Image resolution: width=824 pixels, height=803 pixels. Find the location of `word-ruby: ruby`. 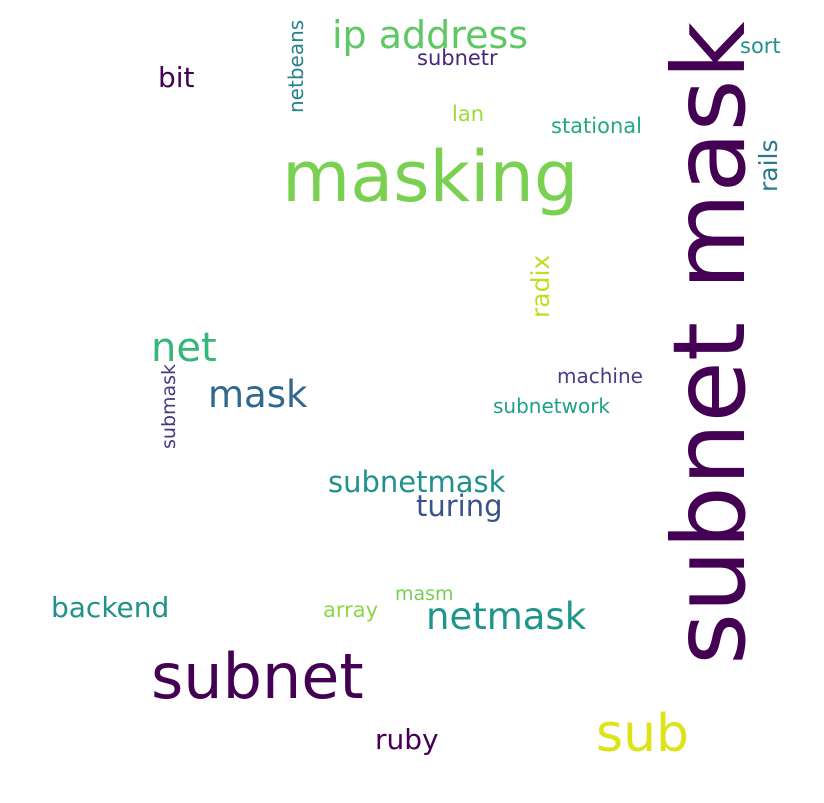

word-ruby: ruby is located at coordinates (407, 739).